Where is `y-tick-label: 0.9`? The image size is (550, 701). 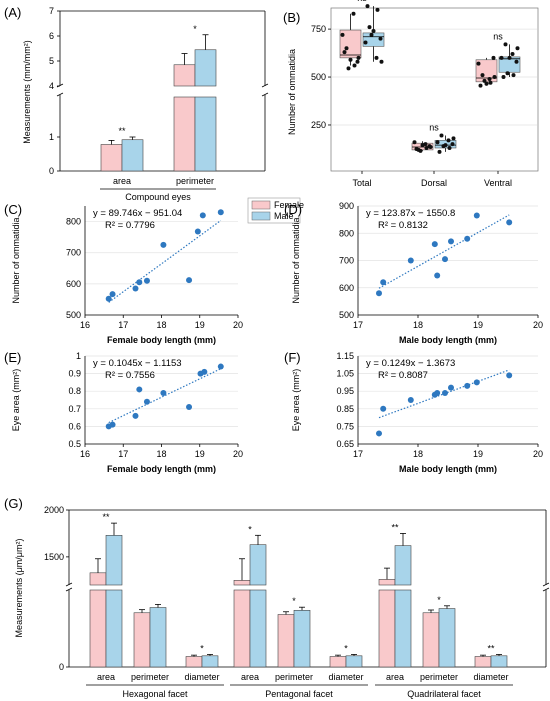
y-tick-label: 0.9 is located at coordinates (74, 374).